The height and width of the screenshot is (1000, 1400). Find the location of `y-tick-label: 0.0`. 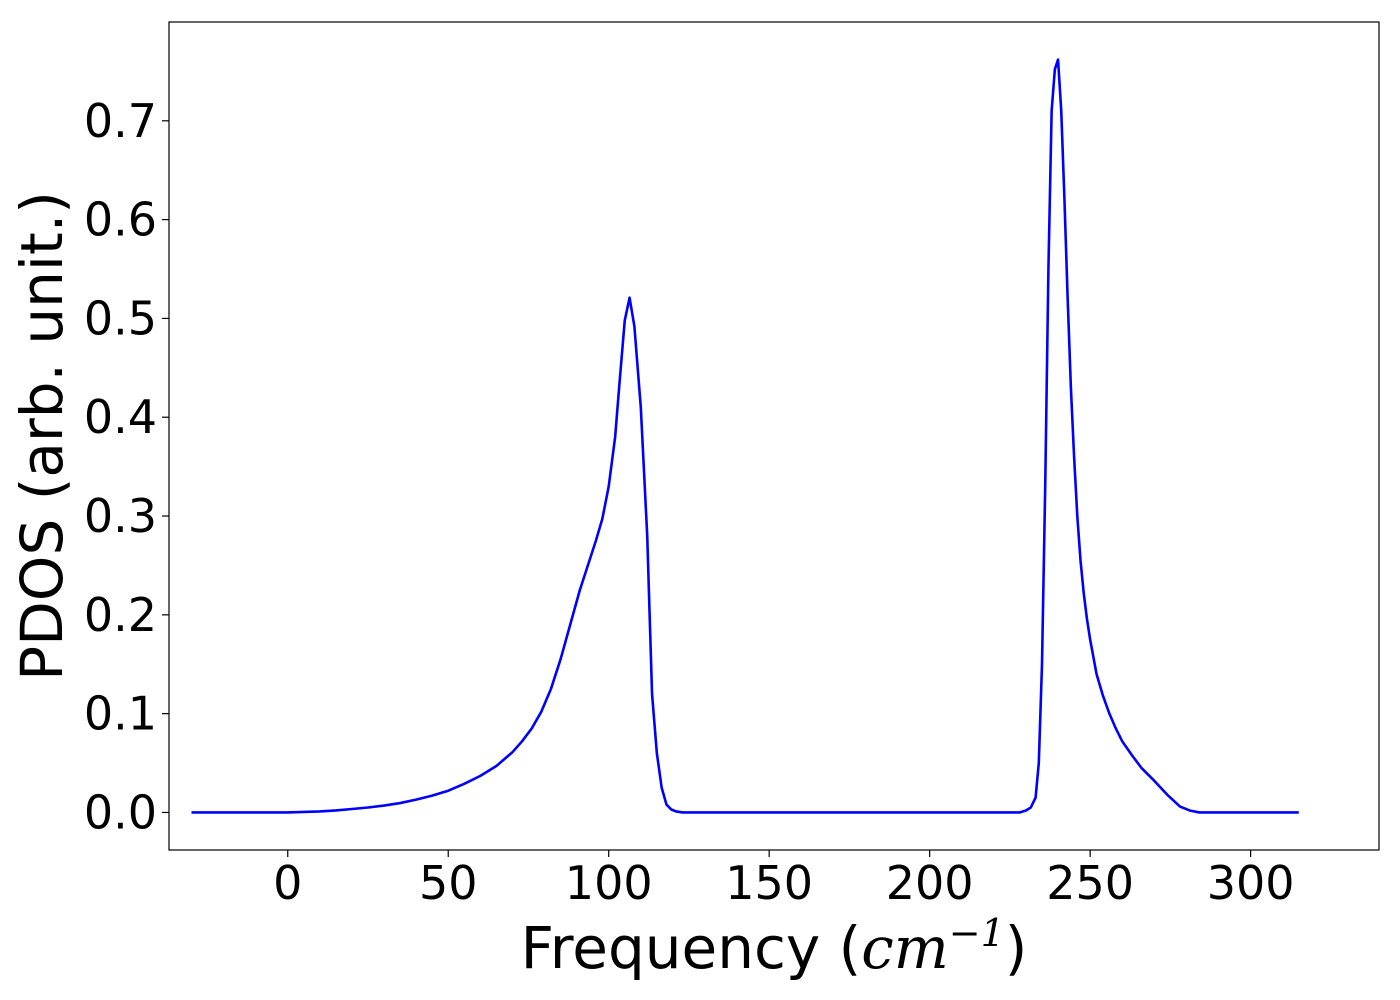

y-tick-label: 0.0 is located at coordinates (120, 812).